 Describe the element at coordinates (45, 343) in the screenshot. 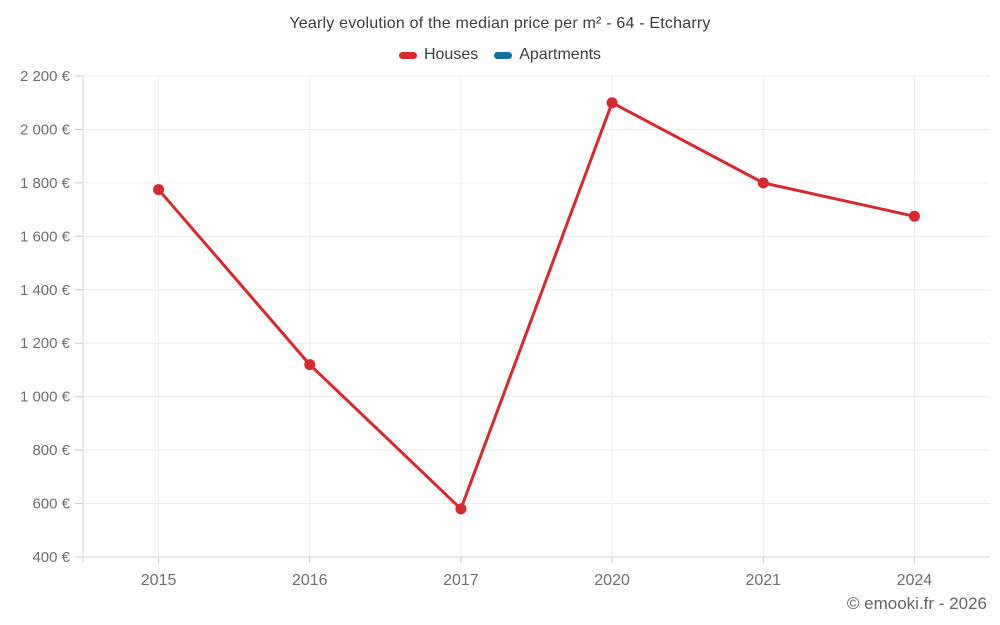

I see `y-tick-label: 1 200 €` at that location.